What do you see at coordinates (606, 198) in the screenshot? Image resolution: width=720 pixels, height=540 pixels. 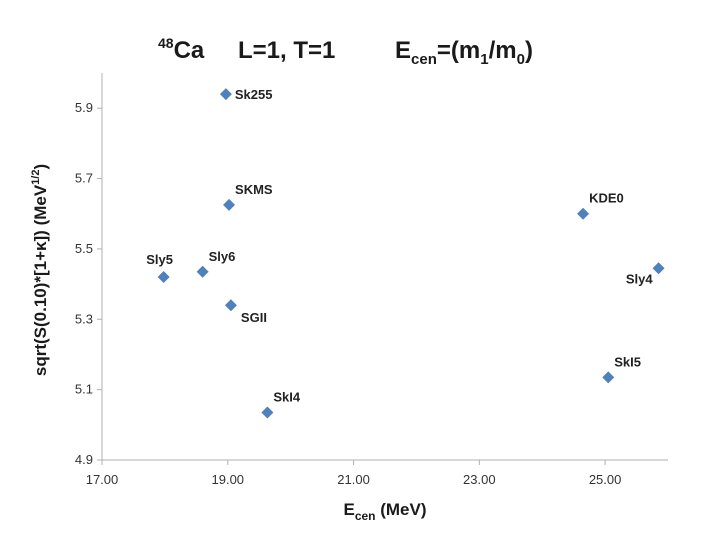 I see `data-label-kde0: KDE0` at bounding box center [606, 198].